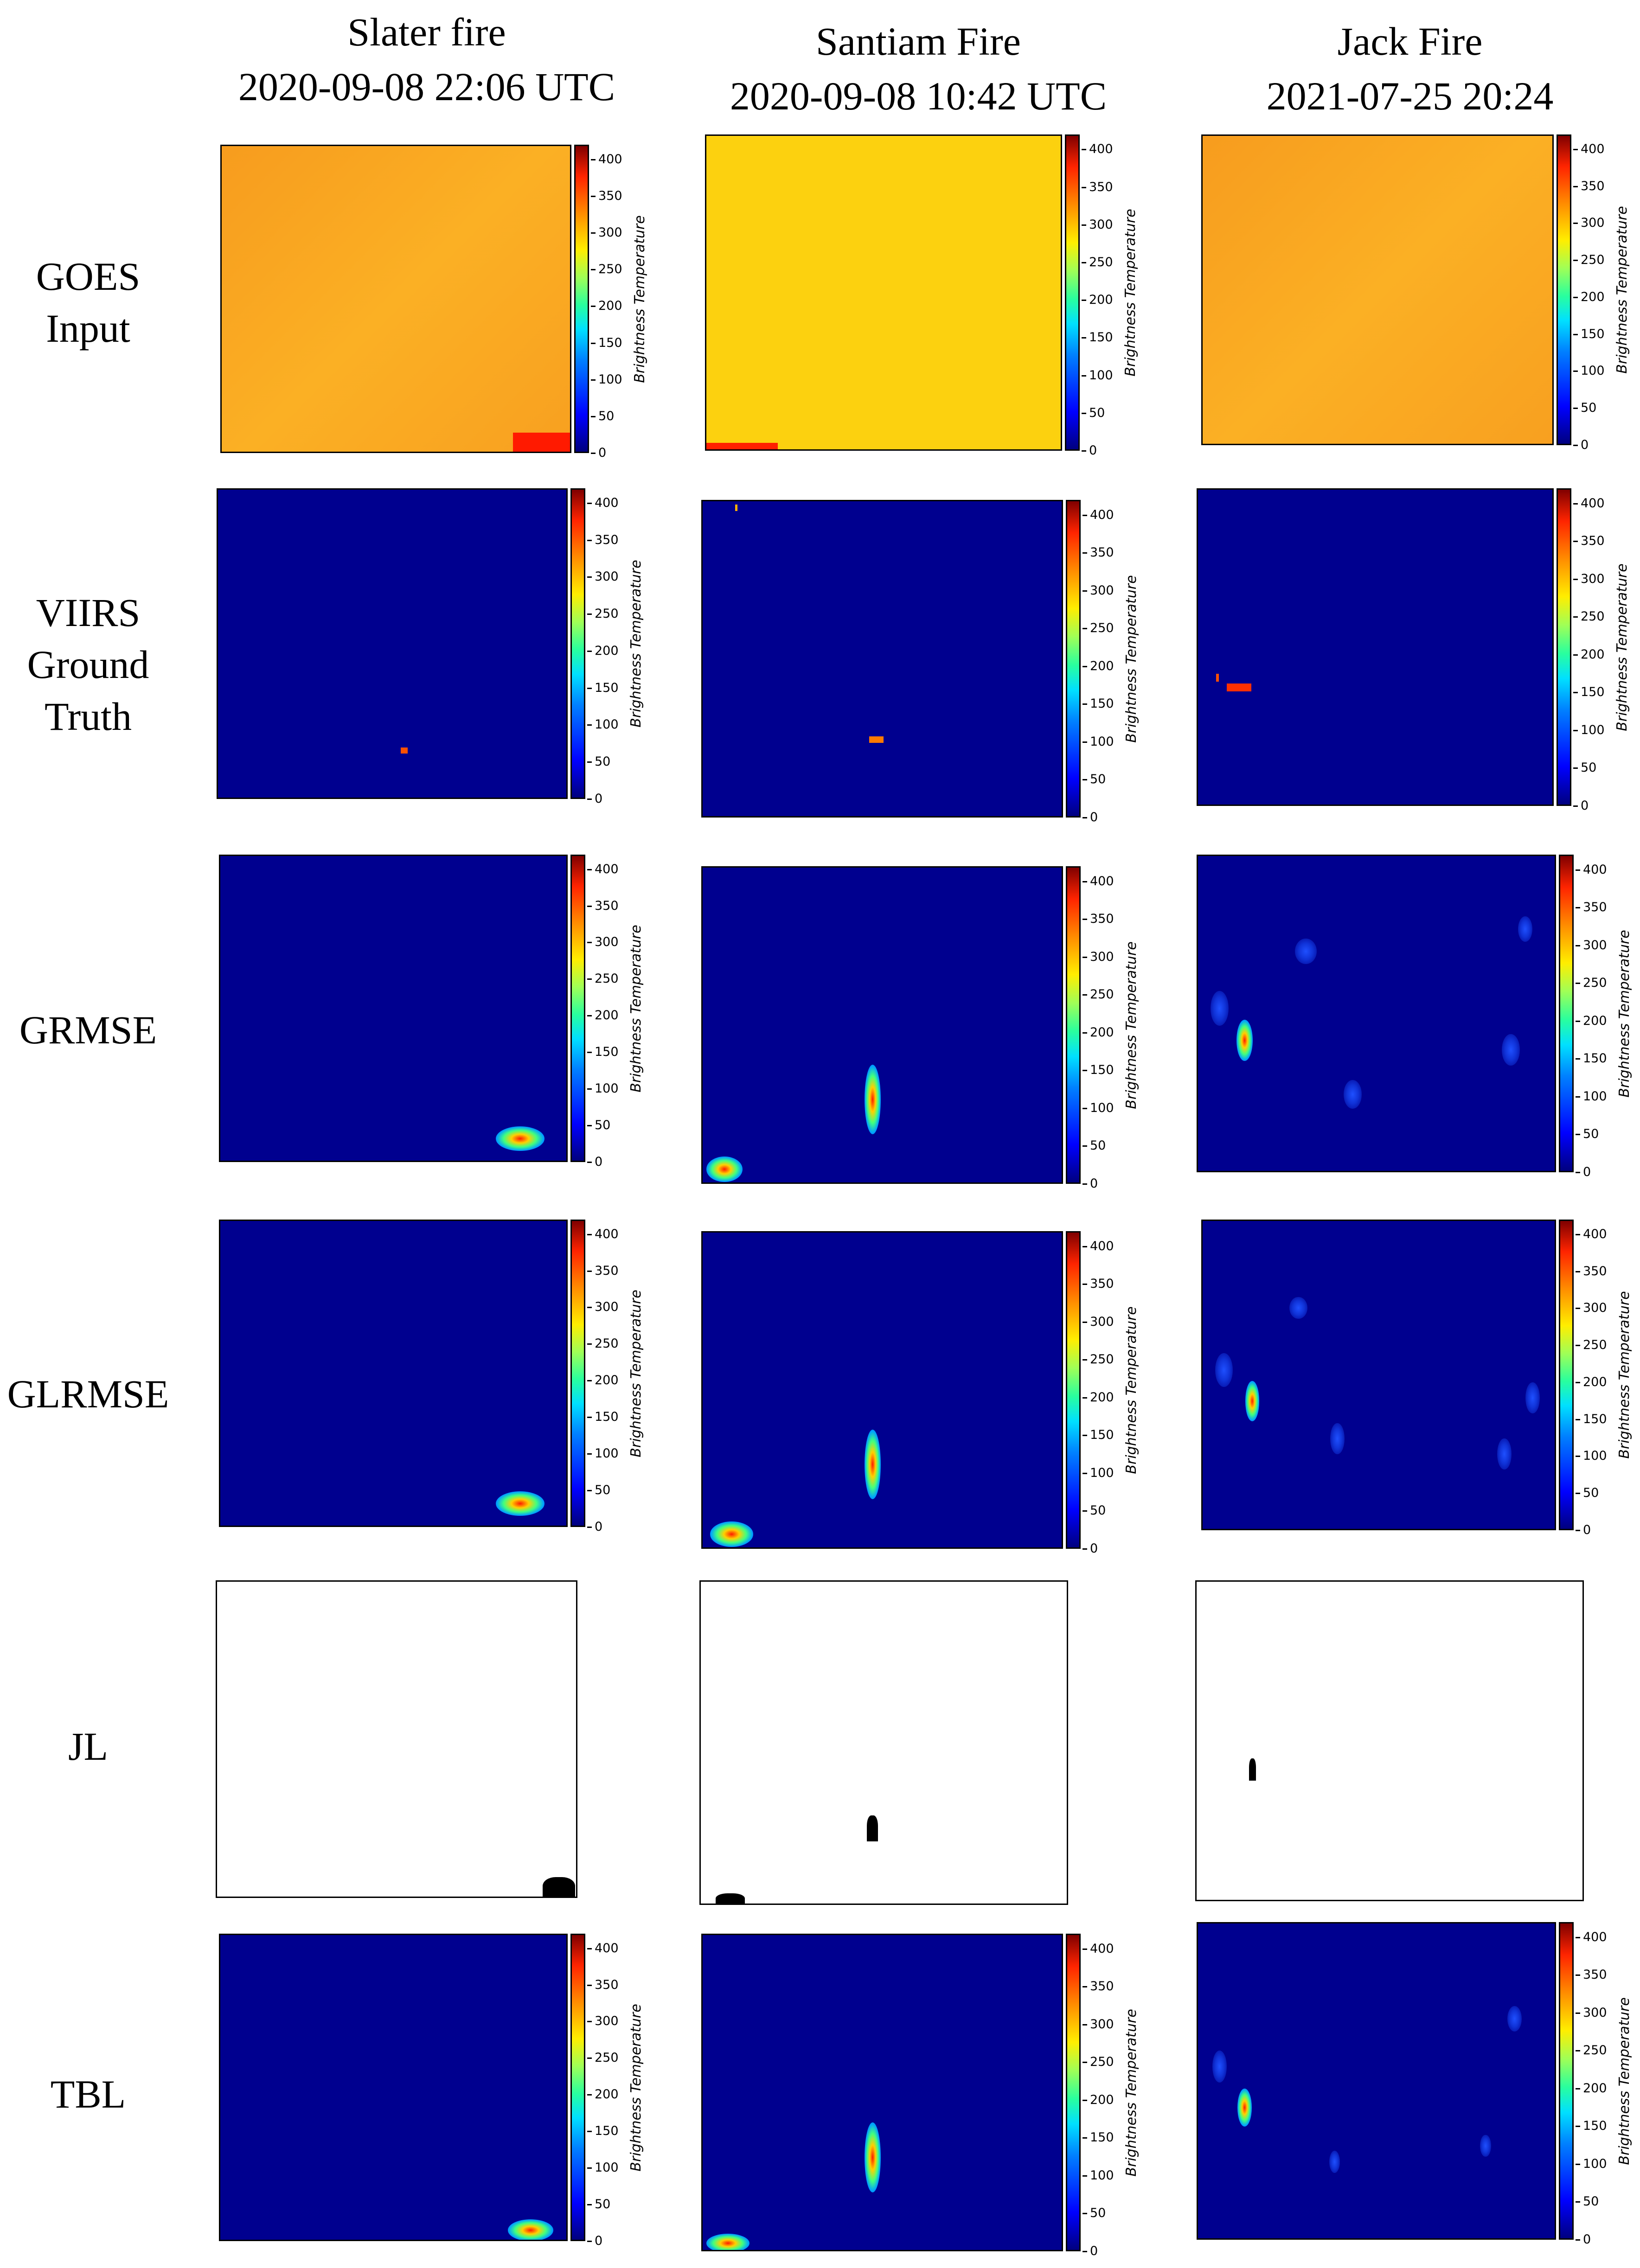 The height and width of the screenshot is (2268, 1640). I want to click on column-title-name: Slater fire, so click(427, 32).